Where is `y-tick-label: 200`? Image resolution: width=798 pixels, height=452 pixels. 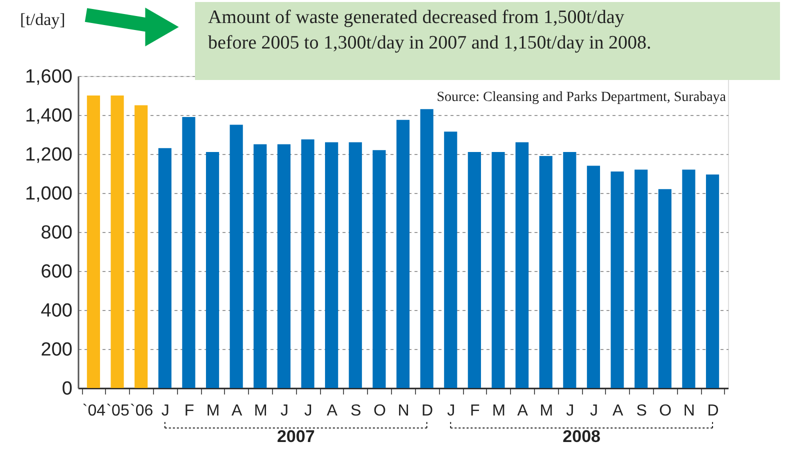 y-tick-label: 200 is located at coordinates (56, 350).